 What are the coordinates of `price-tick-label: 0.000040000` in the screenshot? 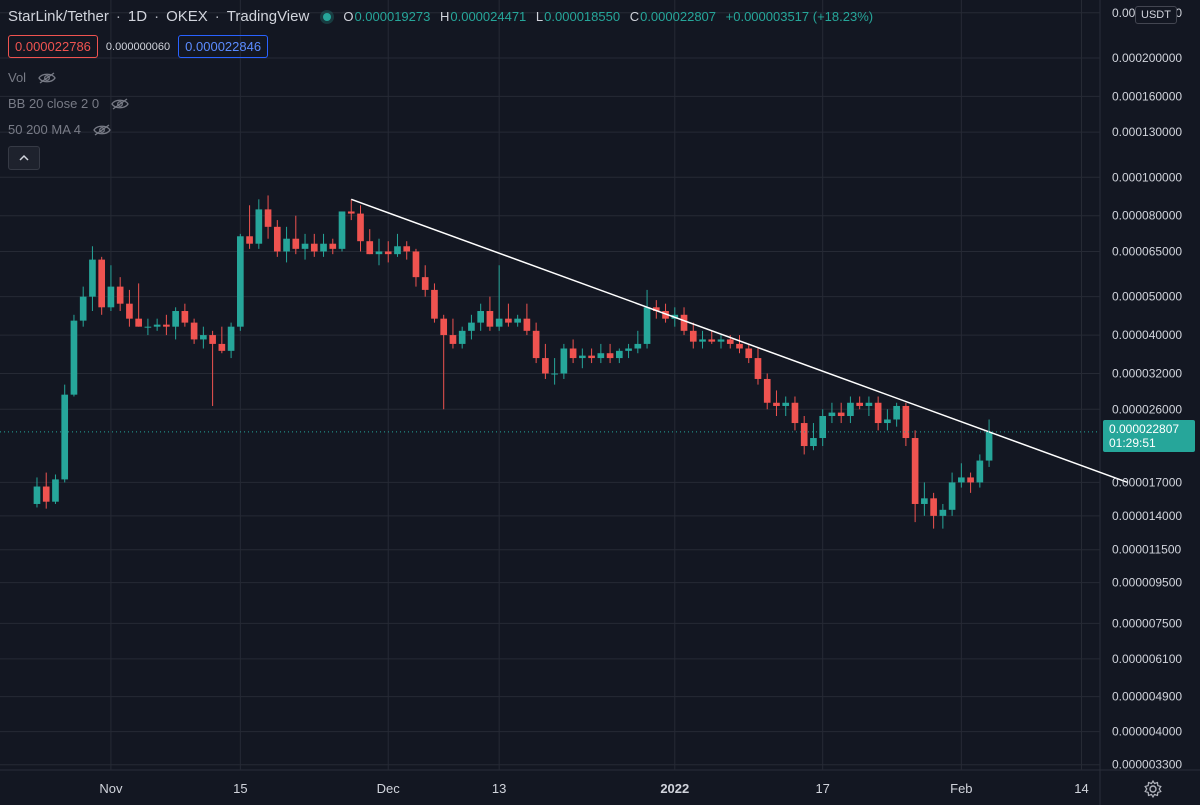 It's located at (1147, 335).